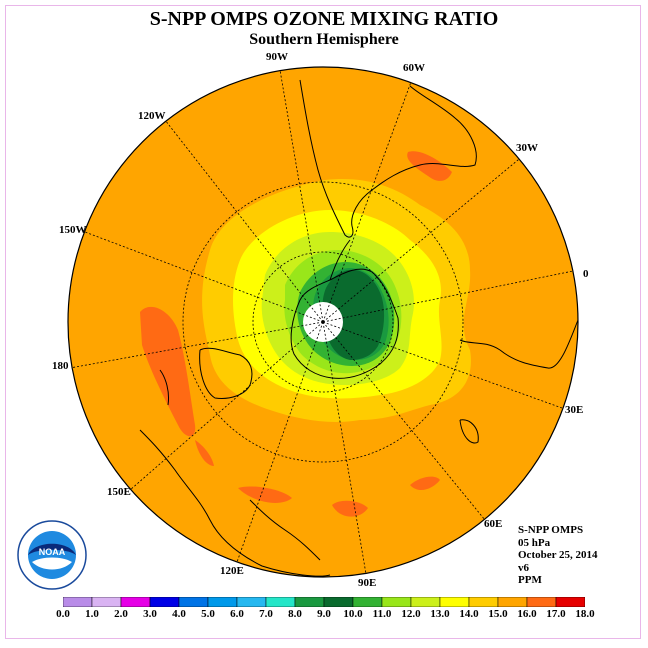 This screenshot has width=648, height=648. Describe the element at coordinates (353, 314) in the screenshot. I see `contour-low` at that location.